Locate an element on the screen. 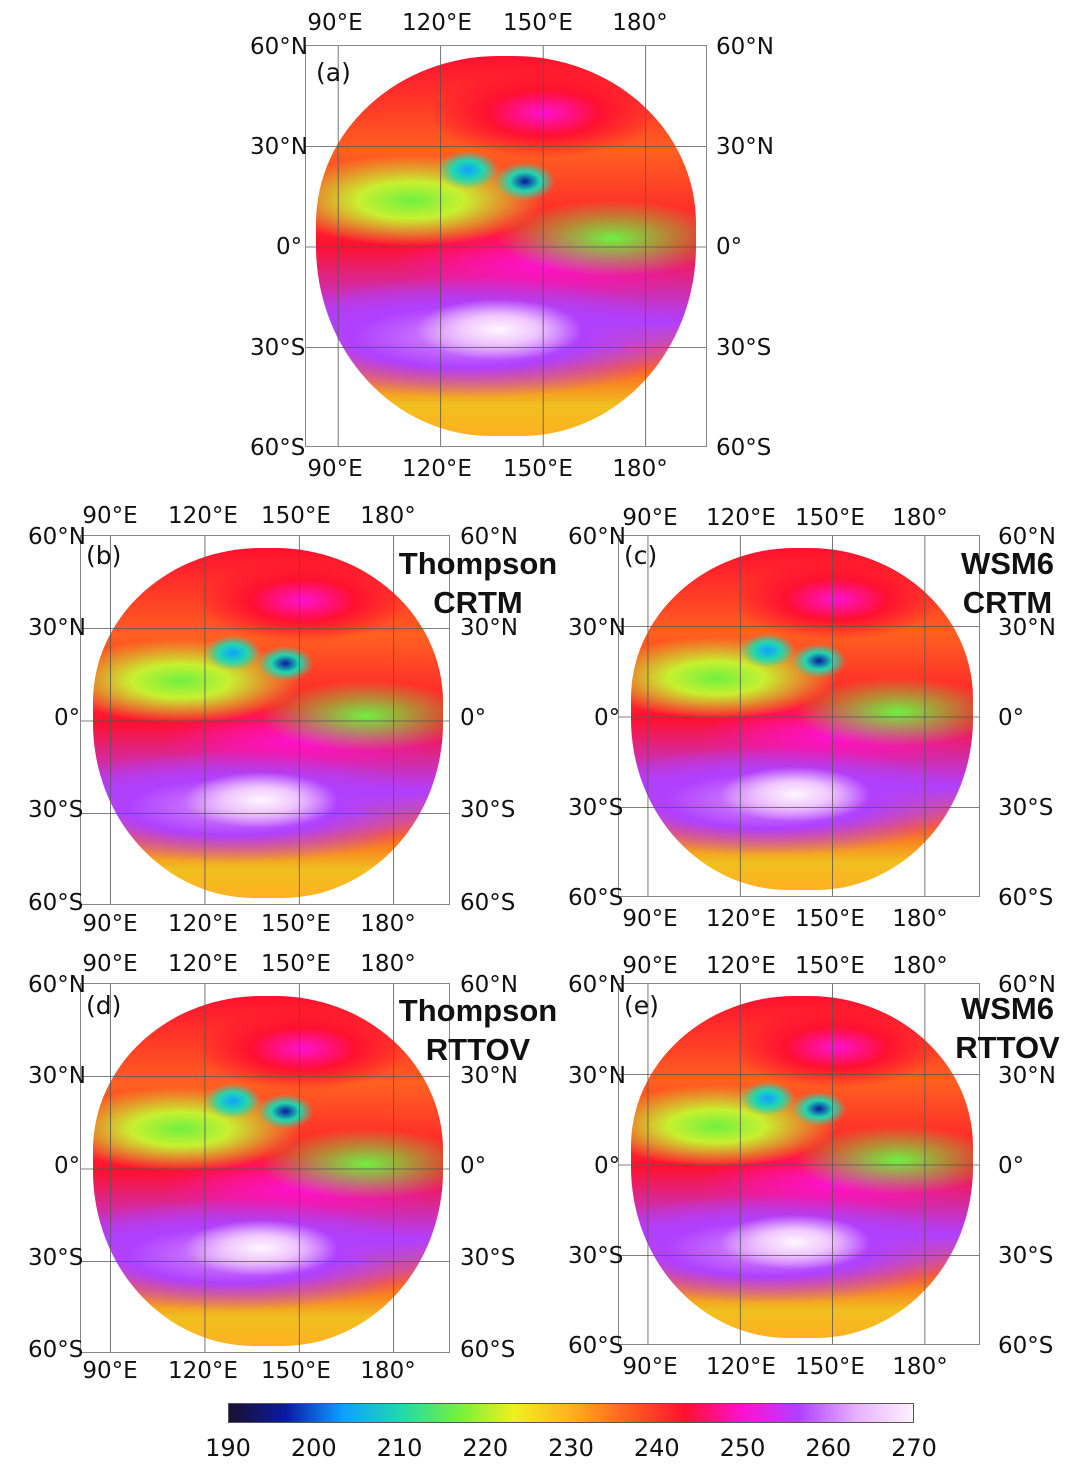 The image size is (1075, 1464). right-lat-label-a: 60°N is located at coordinates (745, 47).